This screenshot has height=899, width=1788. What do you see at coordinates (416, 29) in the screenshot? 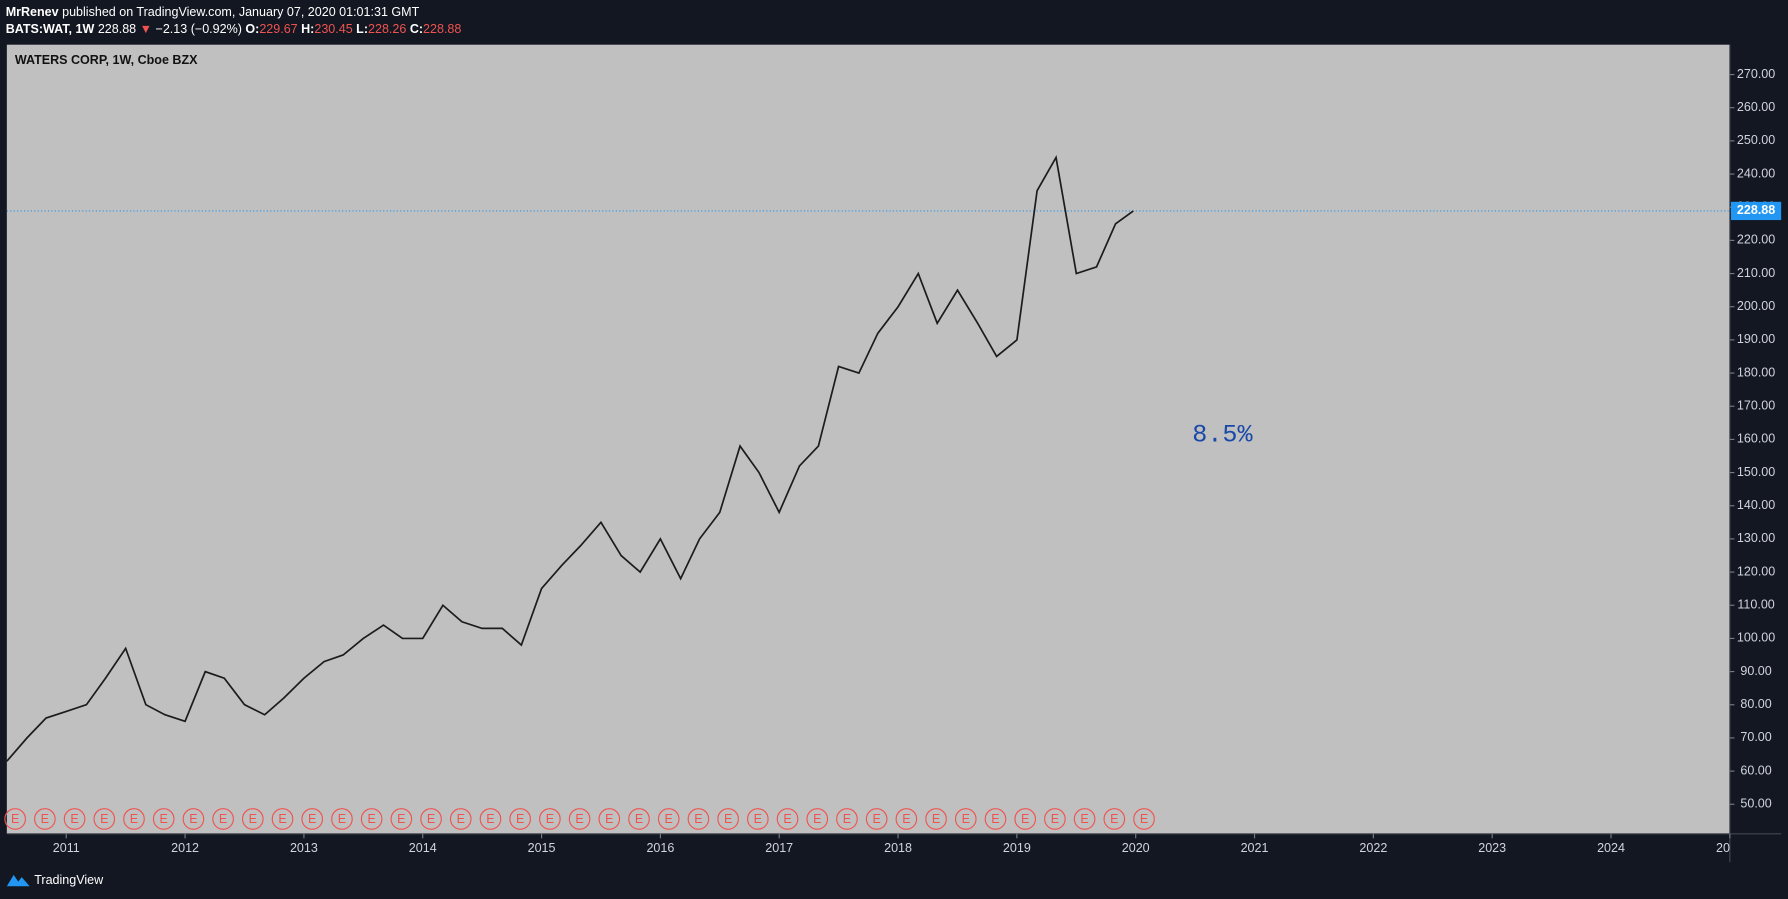
I see `ohlc-label: C:` at bounding box center [416, 29].